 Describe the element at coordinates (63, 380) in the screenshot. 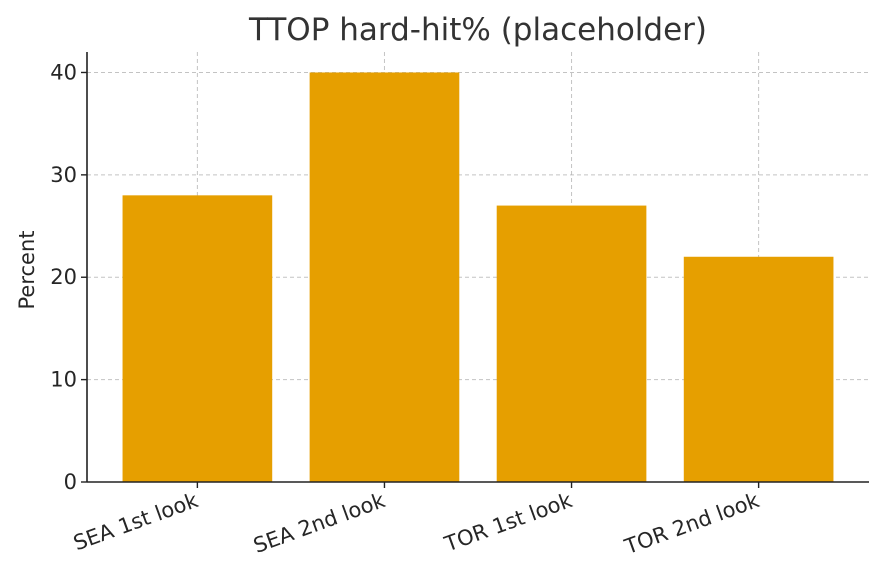

I see `y-tick-label: 10` at that location.